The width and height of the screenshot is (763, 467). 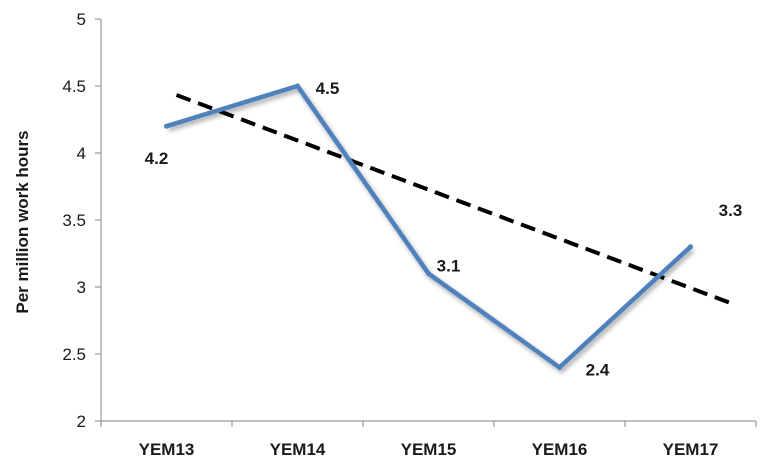 I want to click on data-label: 2.4, so click(x=598, y=369).